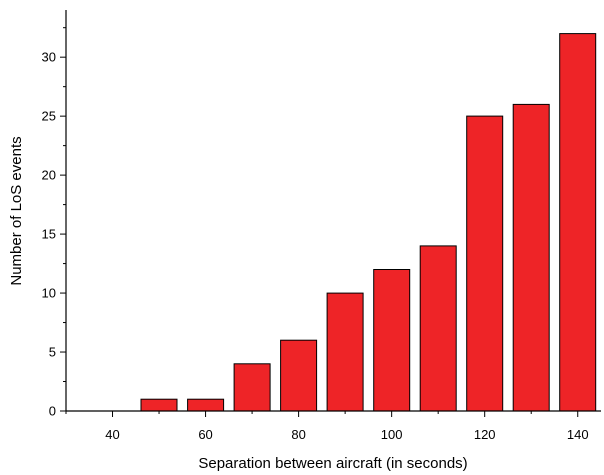  I want to click on y-tick-label-20: 20, so click(49, 175).